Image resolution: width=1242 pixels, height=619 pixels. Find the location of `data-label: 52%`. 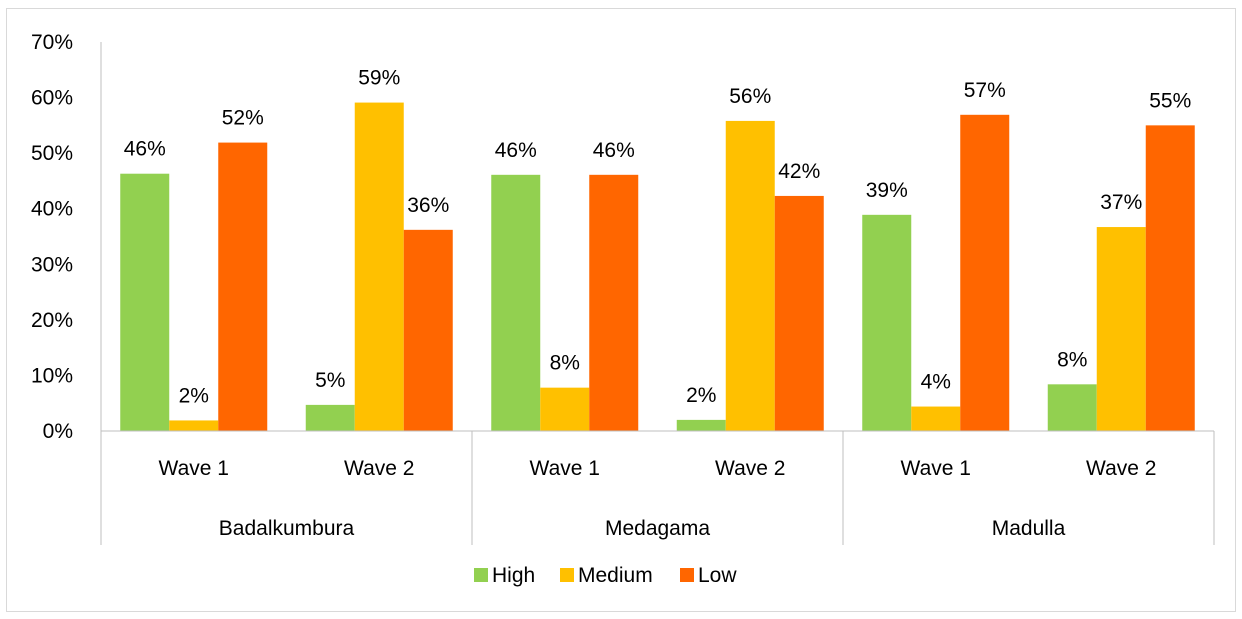

data-label: 52% is located at coordinates (243, 118).